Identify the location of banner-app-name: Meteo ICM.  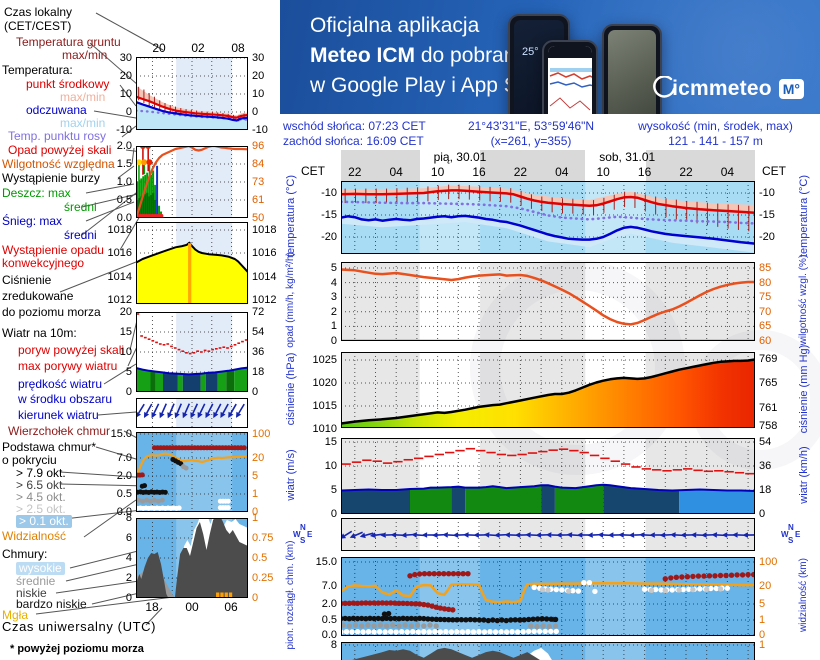
(362, 55).